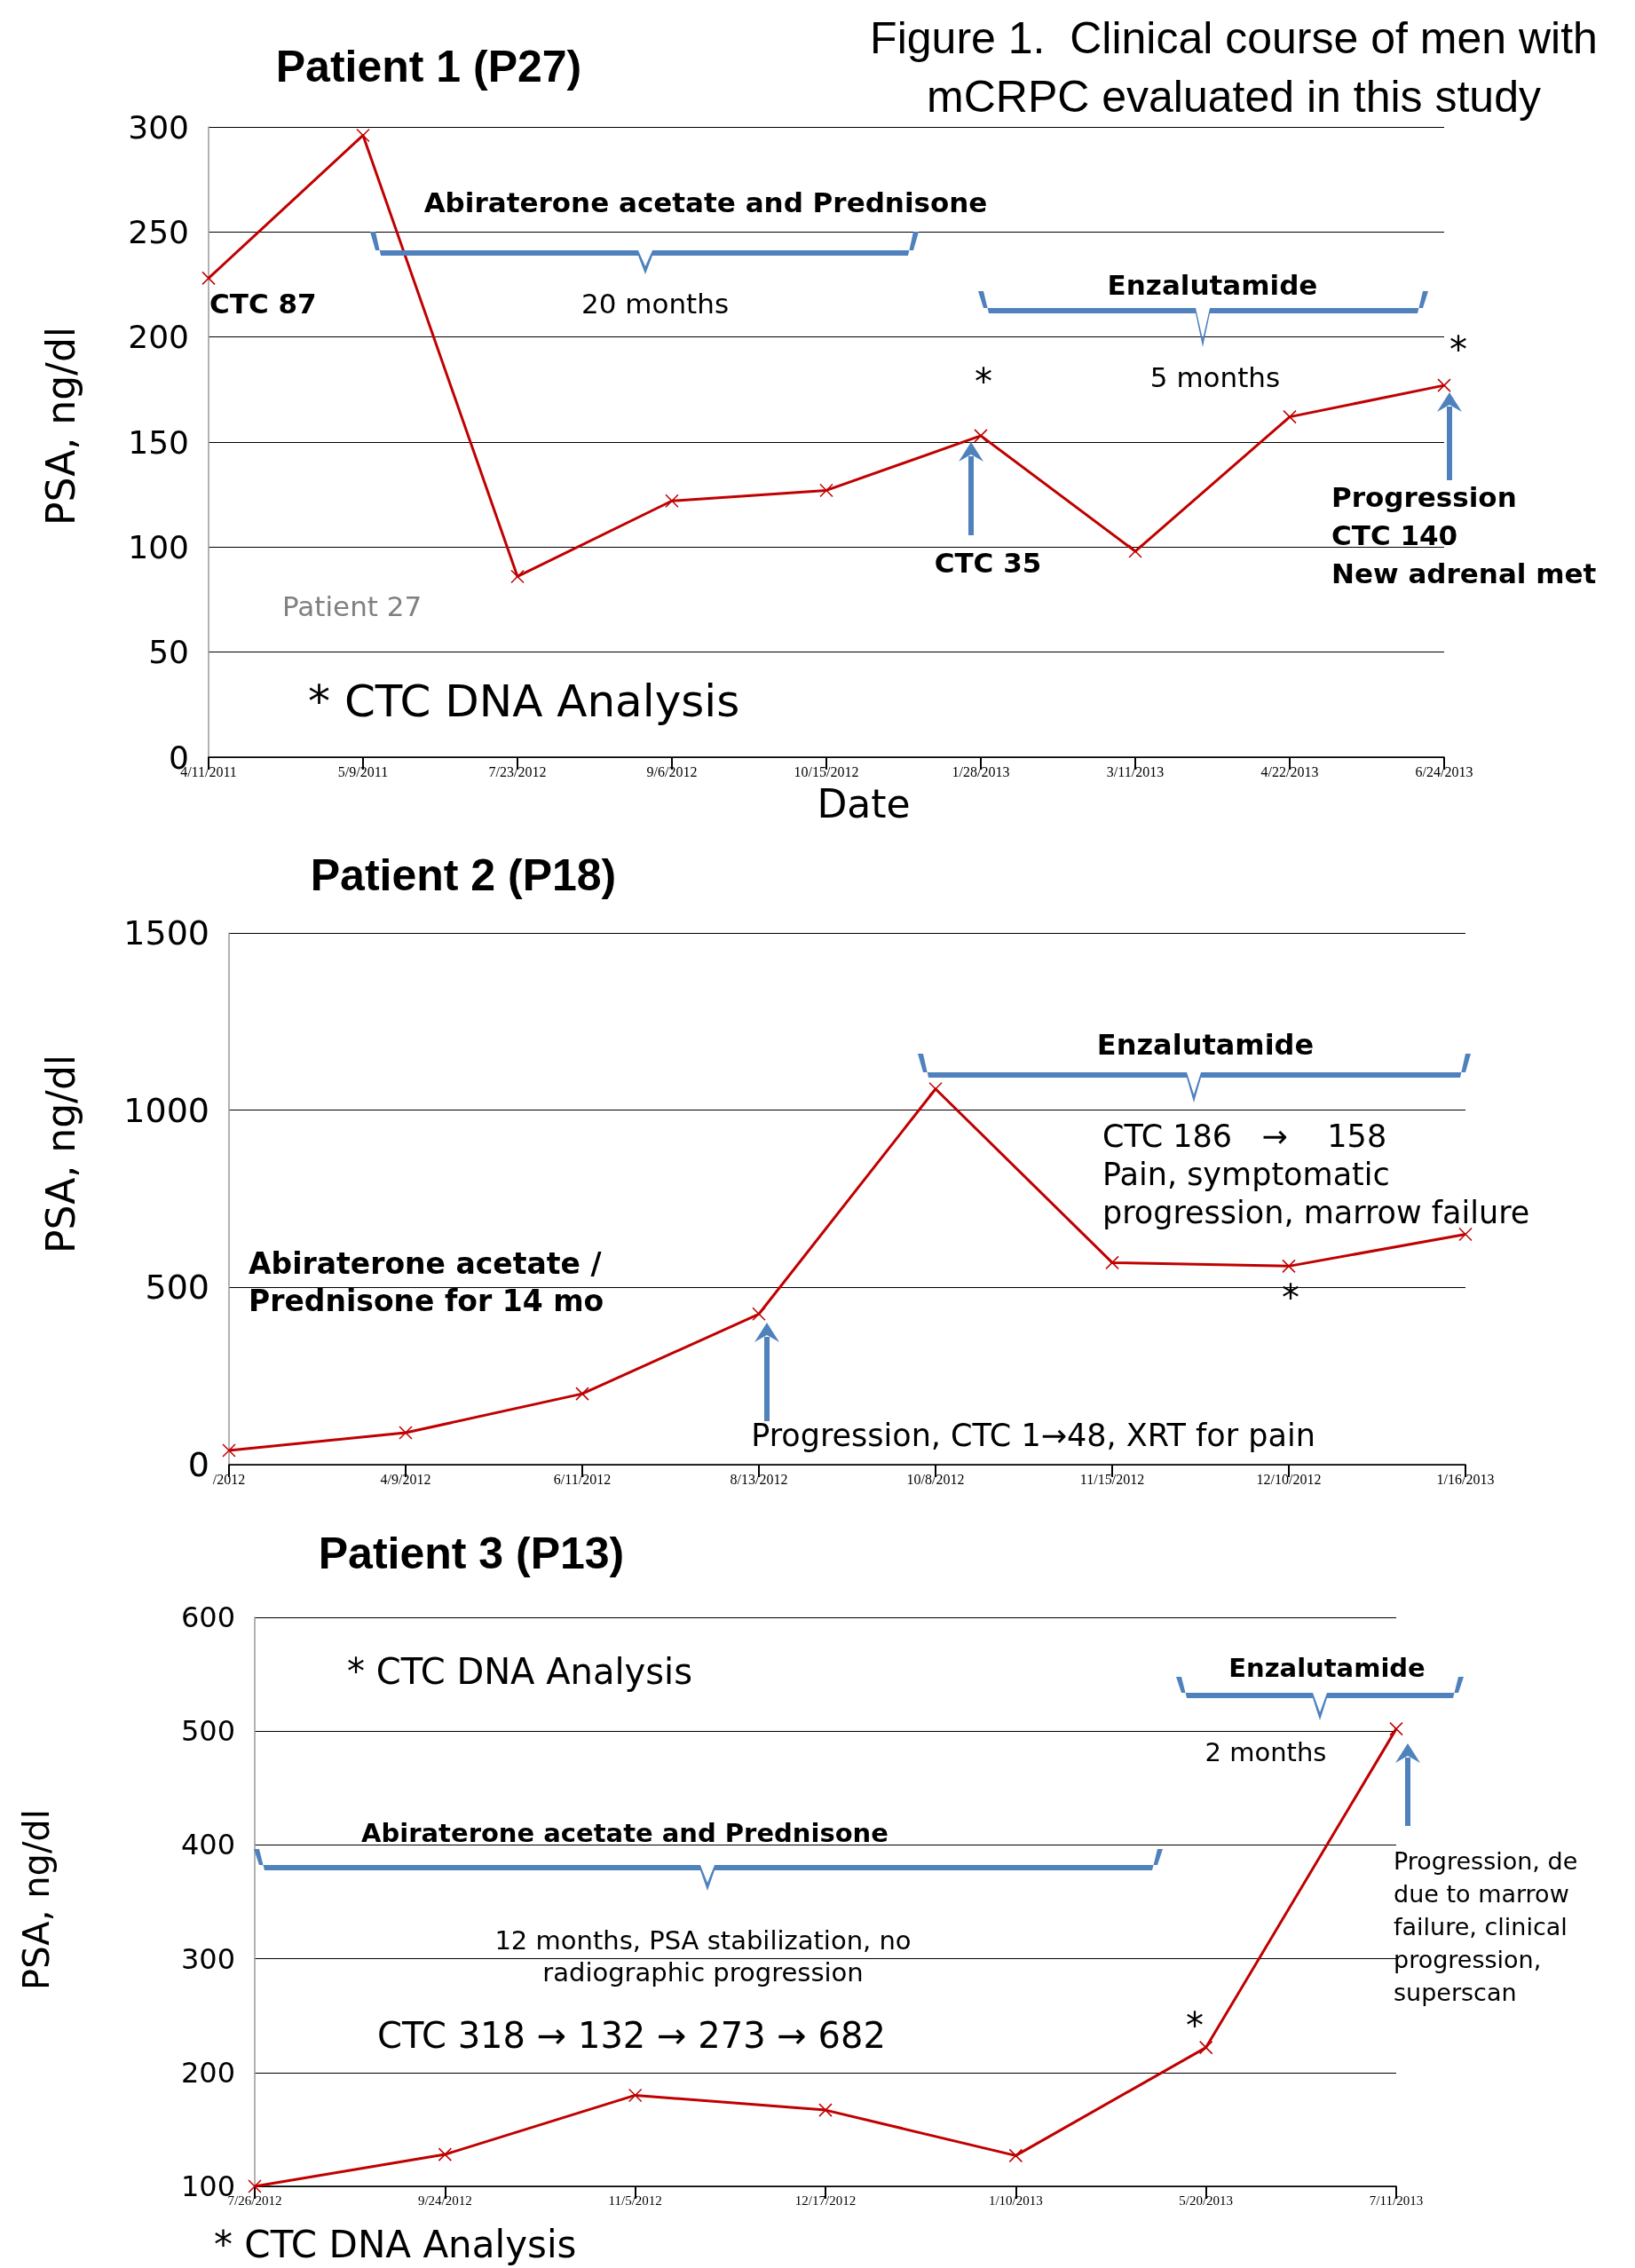  I want to click on y-tick-label: 150, so click(158, 442).